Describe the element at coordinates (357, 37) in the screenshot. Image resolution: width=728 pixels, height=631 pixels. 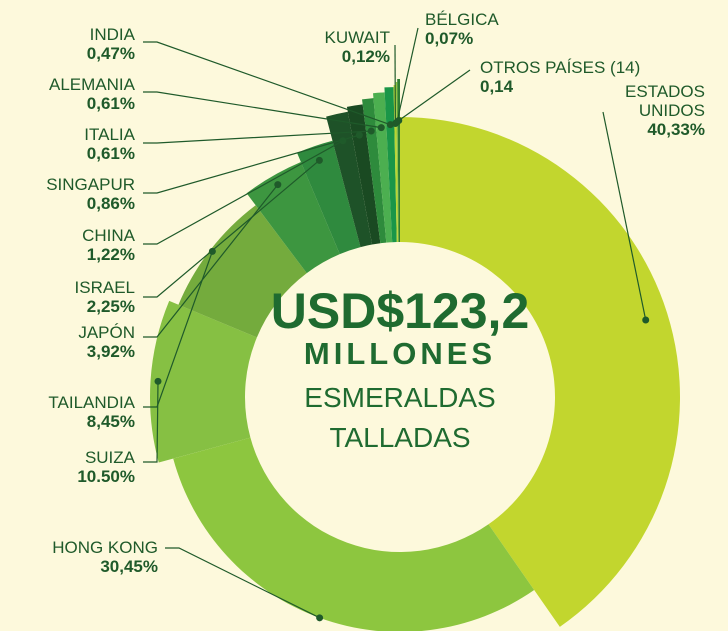
I see `country-name: KUWAIT` at that location.